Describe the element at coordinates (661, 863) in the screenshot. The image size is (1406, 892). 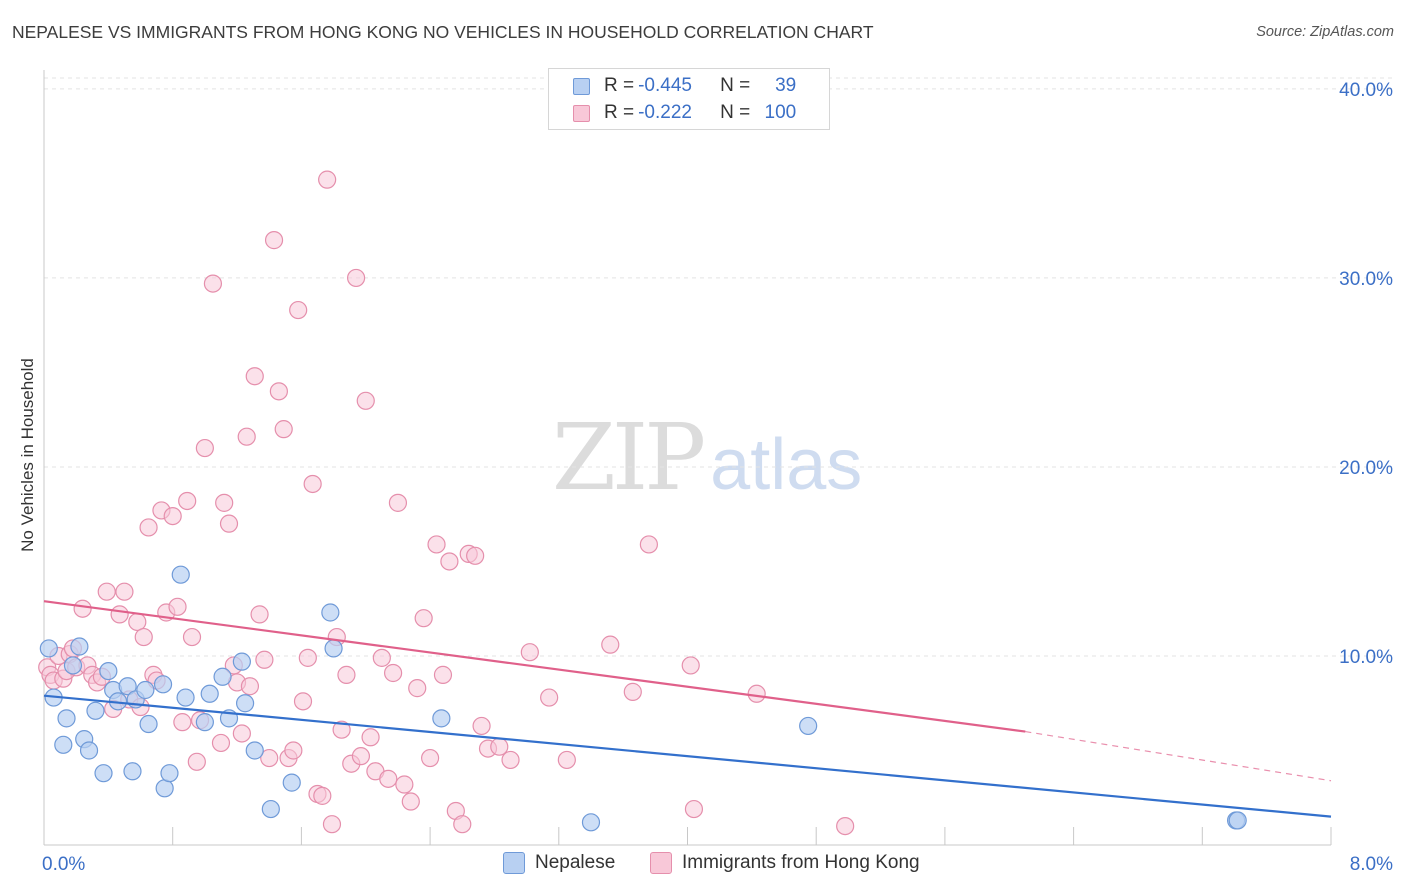
I see `bottom-legend-swatch-hong-kong` at that location.